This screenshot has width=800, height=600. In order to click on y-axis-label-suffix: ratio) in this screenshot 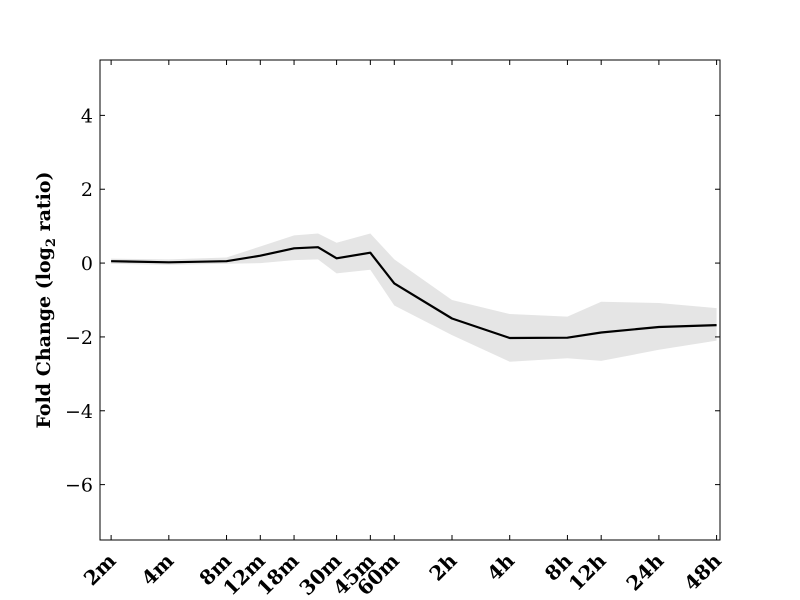, I will do `click(44, 204)`.